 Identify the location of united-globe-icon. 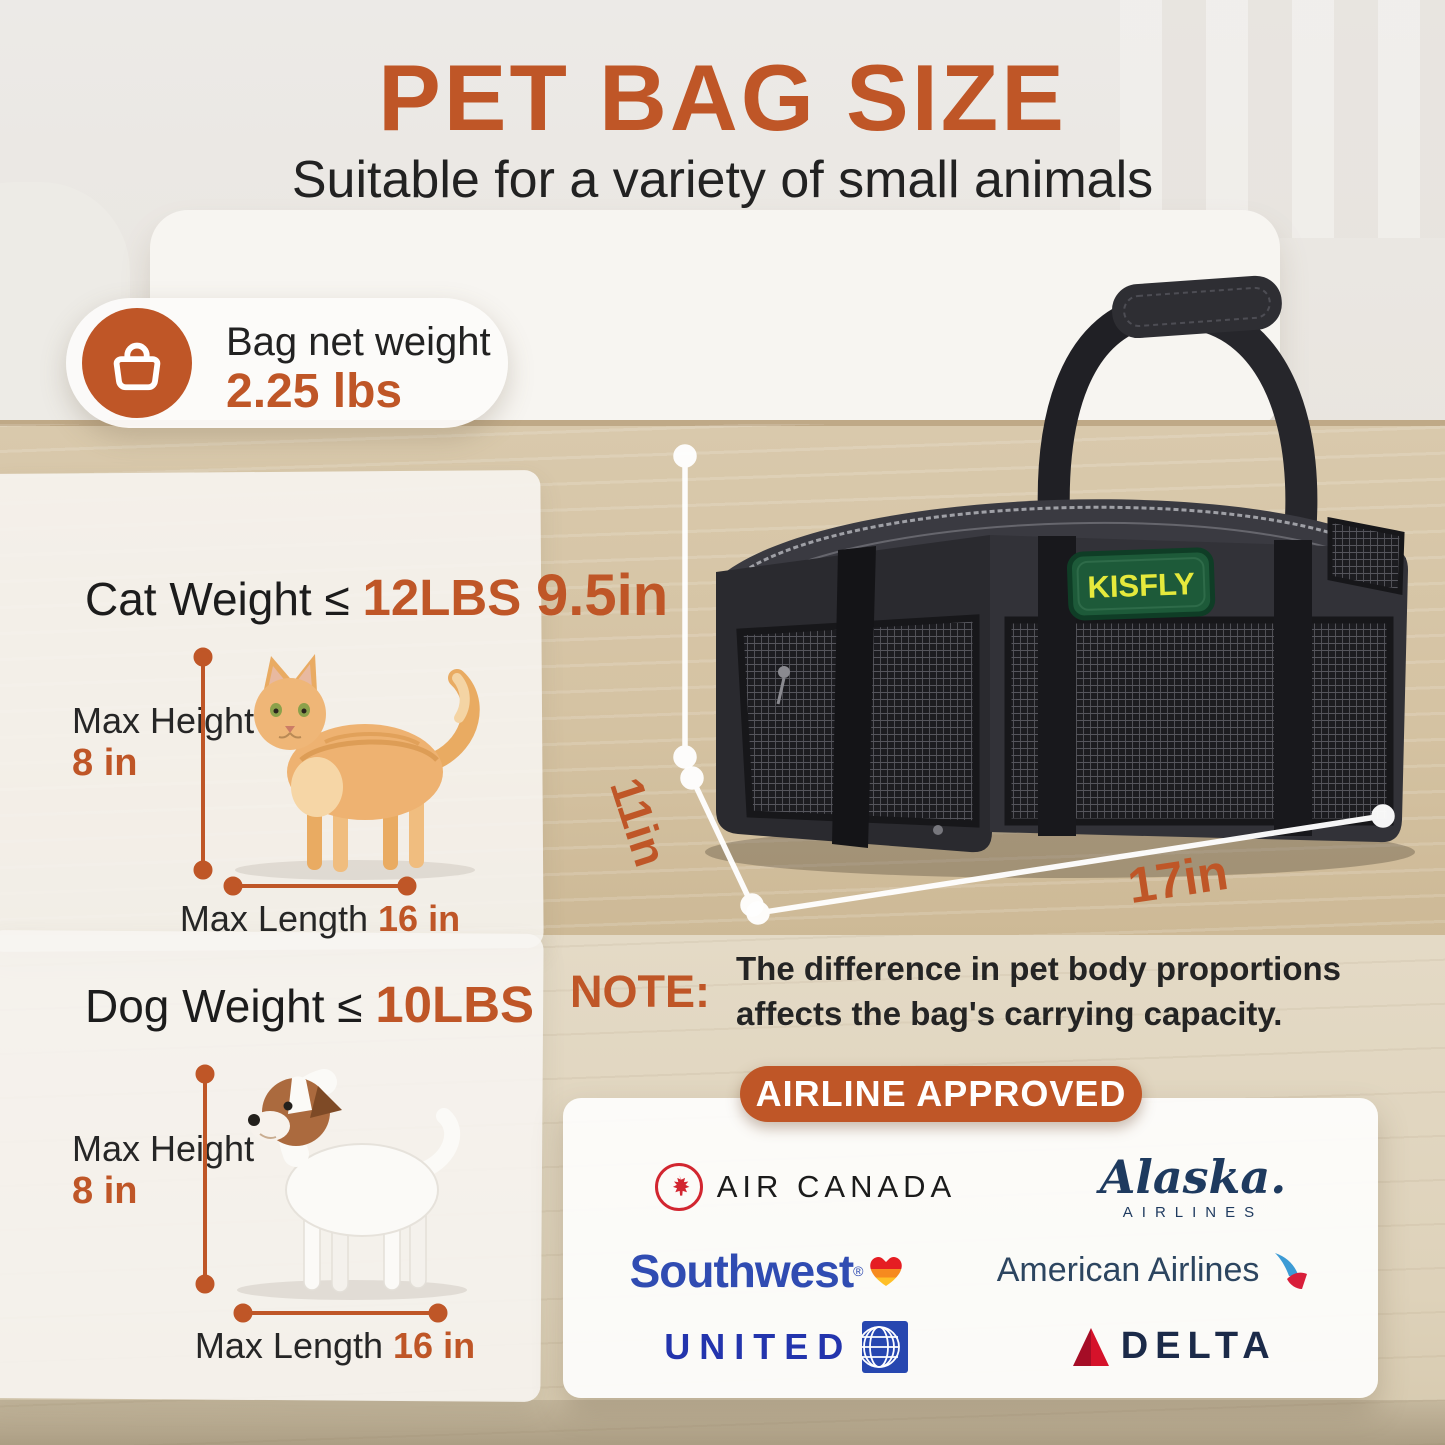
(885, 1346).